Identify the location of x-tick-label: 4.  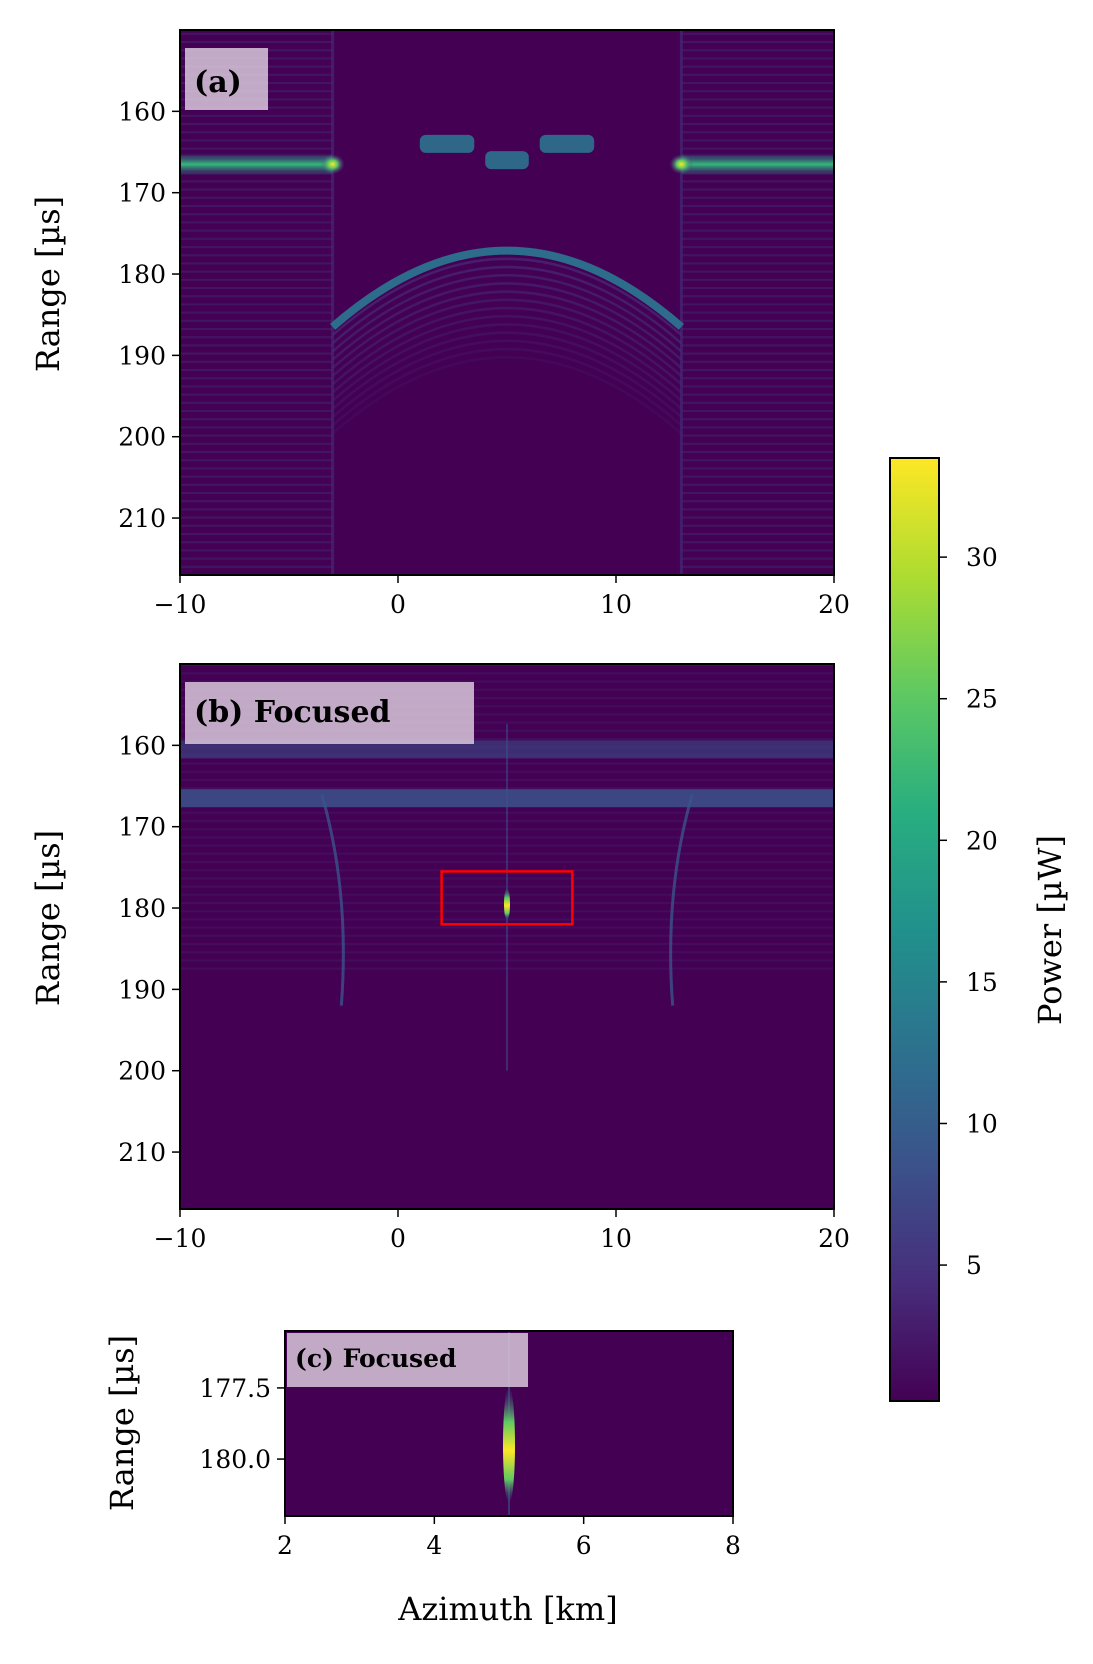
(434, 1545).